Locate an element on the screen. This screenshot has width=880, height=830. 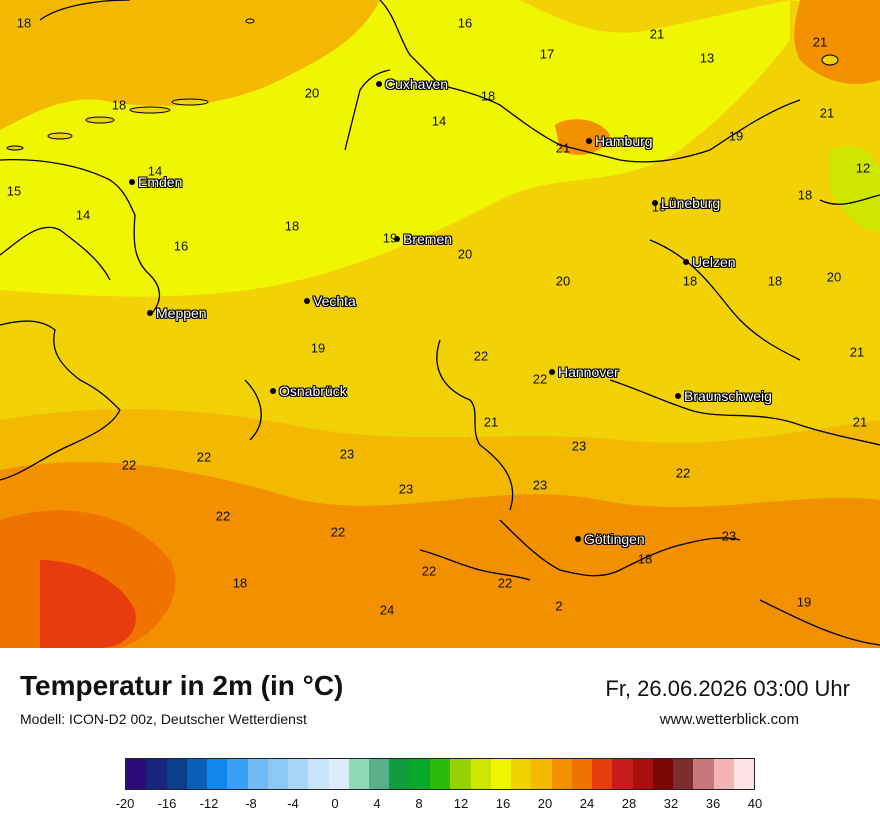
legend-tick-label: 36 is located at coordinates (713, 803).